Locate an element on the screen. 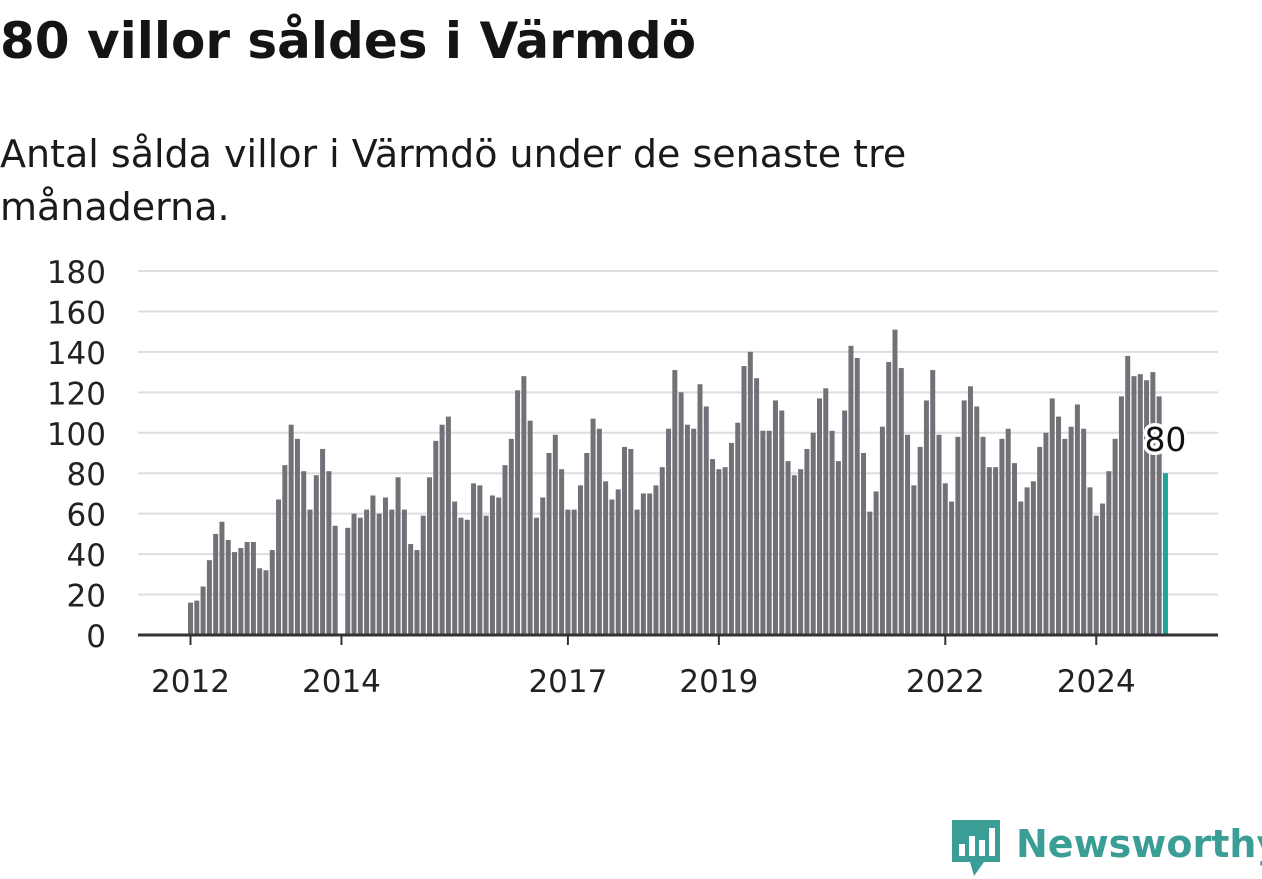  bar-latest is located at coordinates (1165, 554).